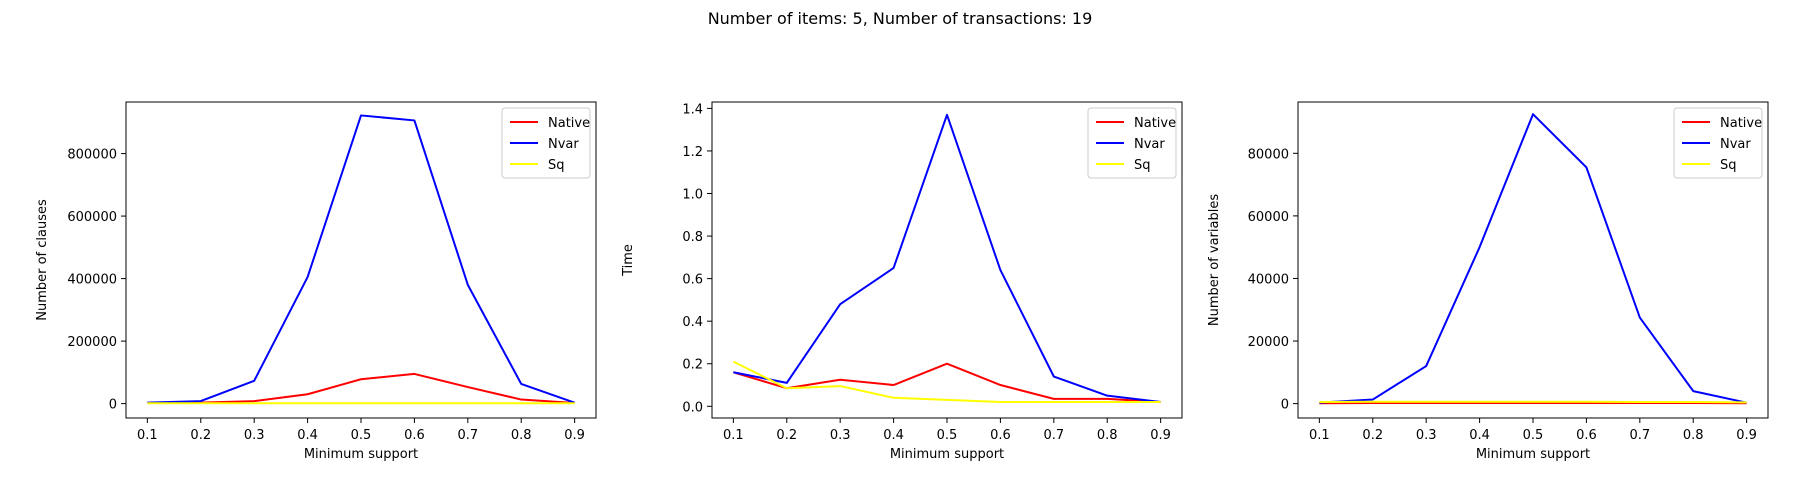  What do you see at coordinates (692, 195) in the screenshot?
I see `y-tick-label: 1.0` at bounding box center [692, 195].